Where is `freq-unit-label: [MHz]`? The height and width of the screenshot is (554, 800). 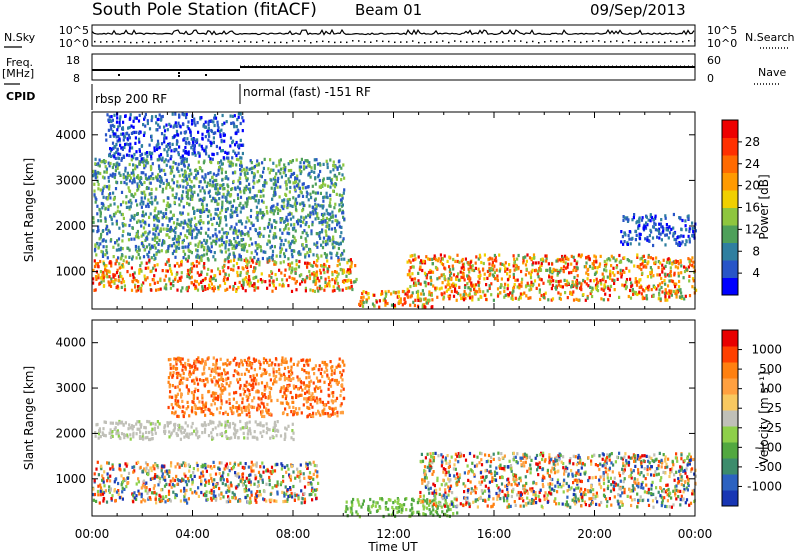
freq-unit-label: [MHz] is located at coordinates (18, 73).